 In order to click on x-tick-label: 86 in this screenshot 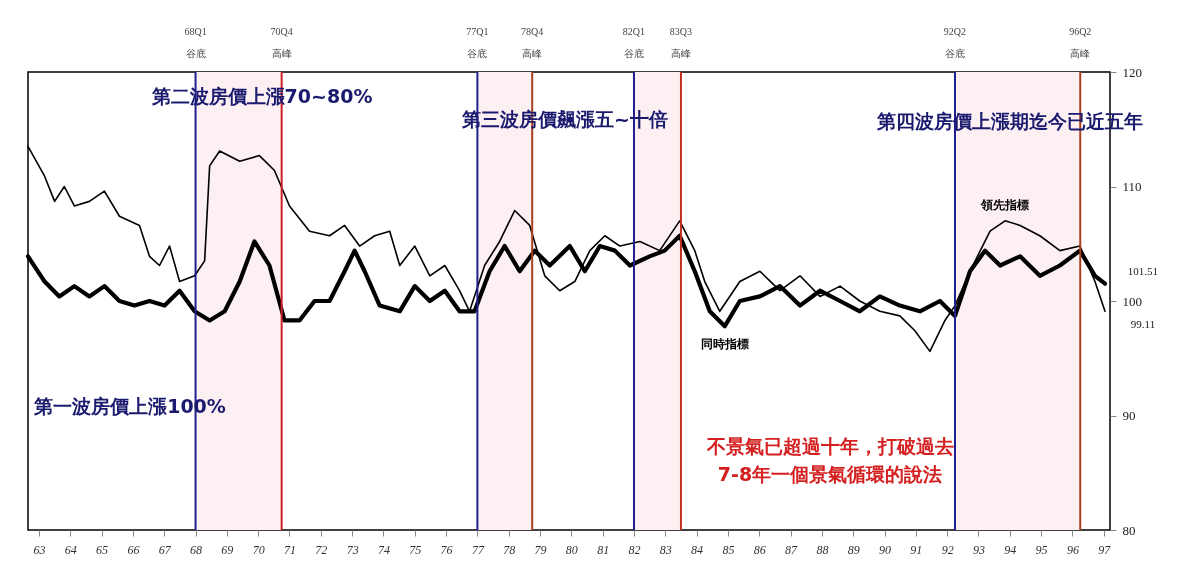, I will do `click(759, 549)`.